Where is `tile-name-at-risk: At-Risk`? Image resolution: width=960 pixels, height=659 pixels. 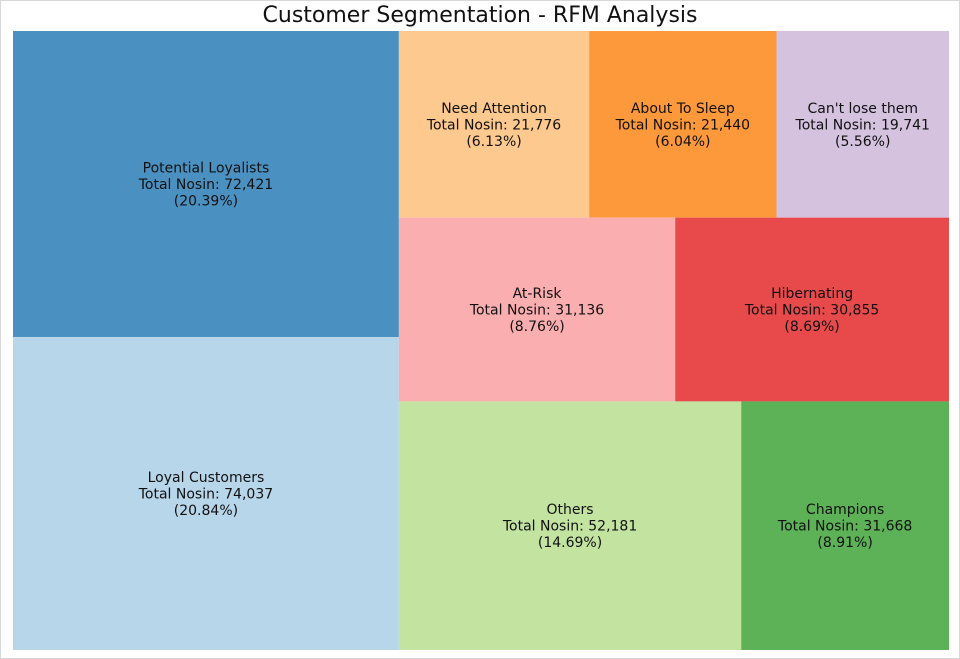 tile-name-at-risk: At-Risk is located at coordinates (538, 294).